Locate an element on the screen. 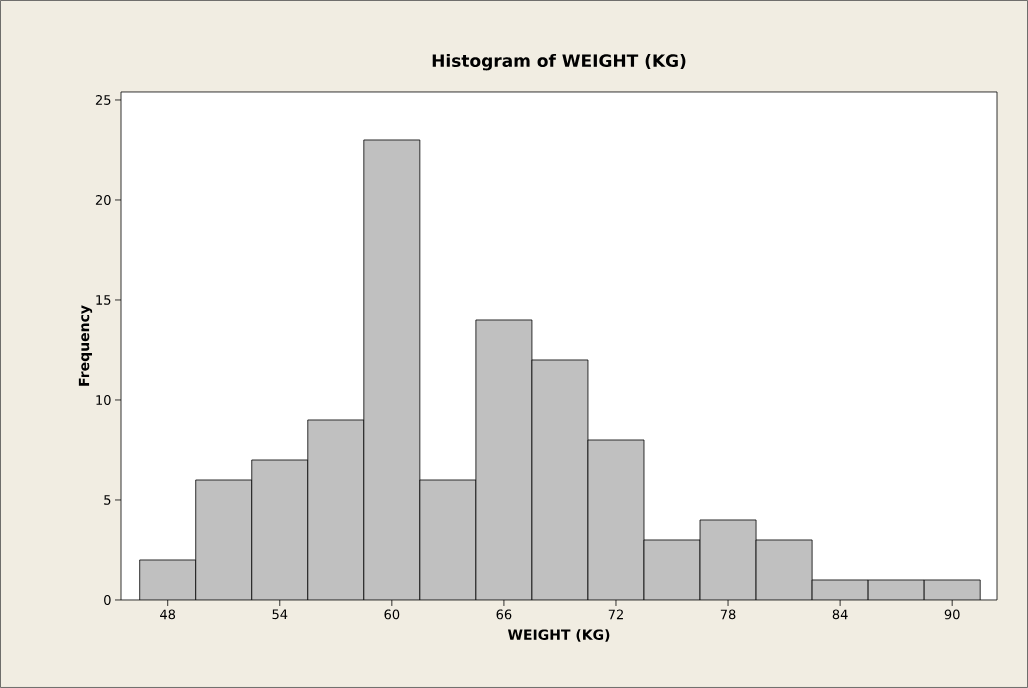  y-tick-label: 25 is located at coordinates (103, 100).